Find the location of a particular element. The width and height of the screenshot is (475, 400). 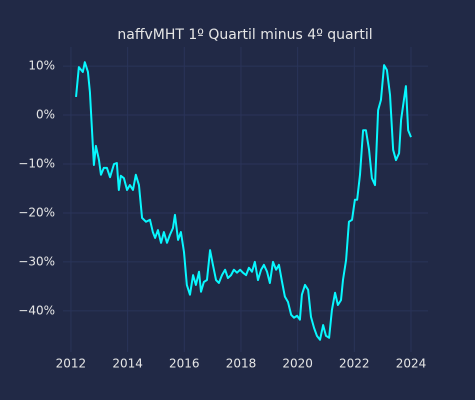

y-tick-label: −30% is located at coordinates (36, 261).